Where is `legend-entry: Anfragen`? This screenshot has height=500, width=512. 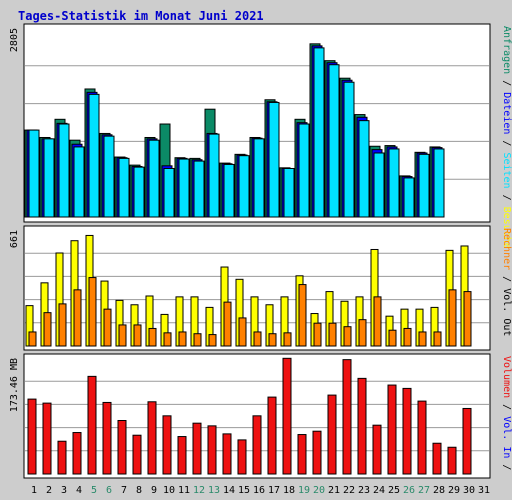 legend-entry: Anfragen is located at coordinates (506, 50).